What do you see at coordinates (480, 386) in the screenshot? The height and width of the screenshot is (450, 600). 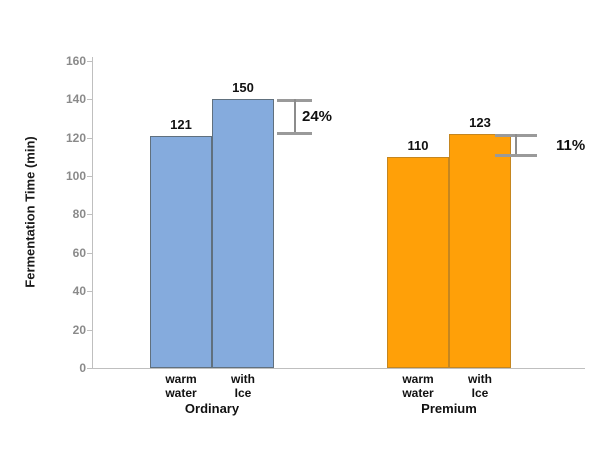 I see `x-label-premium-with-ice: with Ice` at bounding box center [480, 386].